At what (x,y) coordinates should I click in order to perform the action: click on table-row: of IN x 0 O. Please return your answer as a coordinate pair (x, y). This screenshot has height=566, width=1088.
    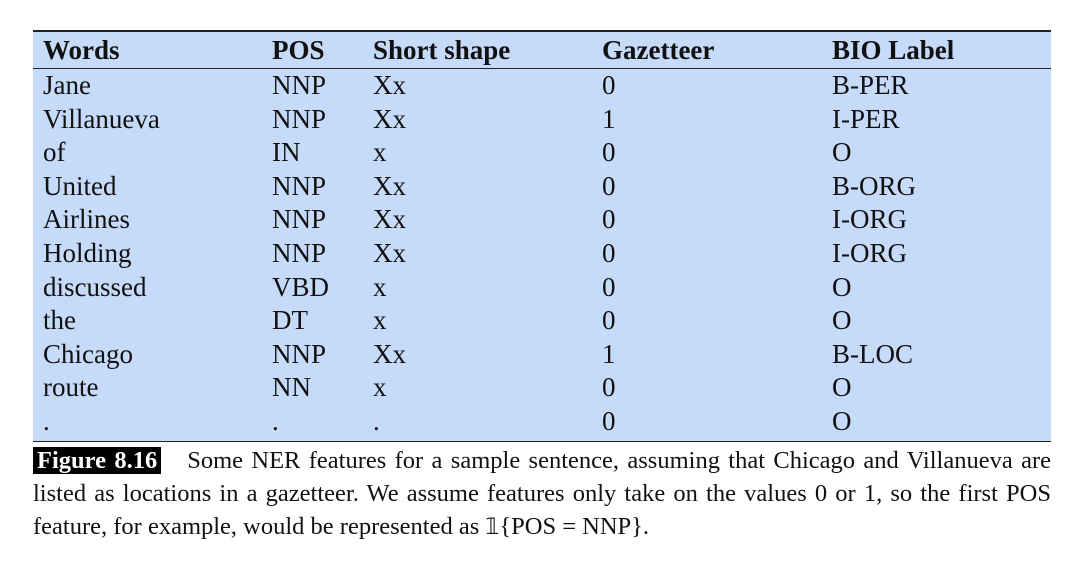
    Looking at the image, I should click on (542, 153).